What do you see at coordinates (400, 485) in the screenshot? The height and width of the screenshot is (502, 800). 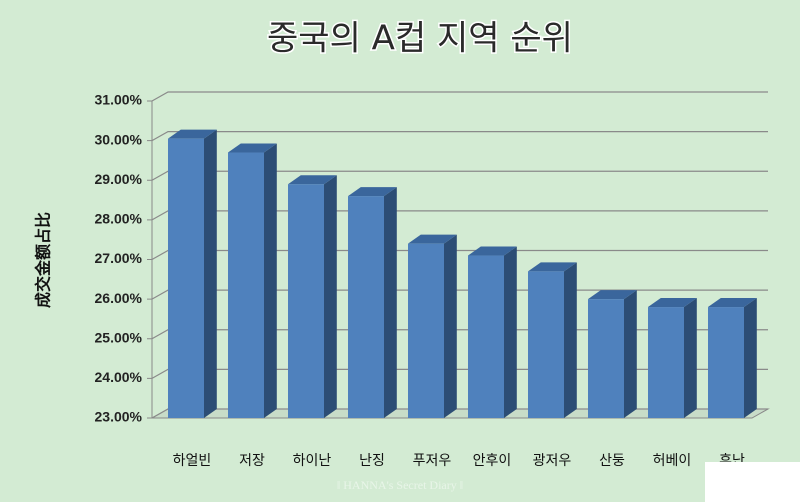 I see `watermark: ‖ HANNA's Secret Diary ‖` at bounding box center [400, 485].